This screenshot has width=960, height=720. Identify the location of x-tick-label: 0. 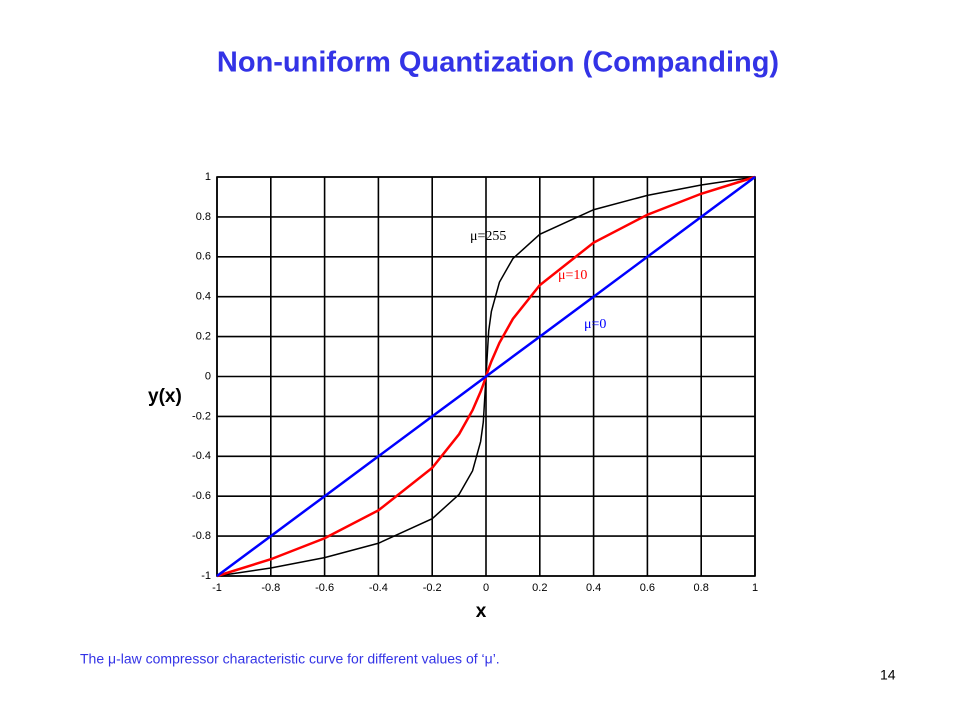
(486, 588).